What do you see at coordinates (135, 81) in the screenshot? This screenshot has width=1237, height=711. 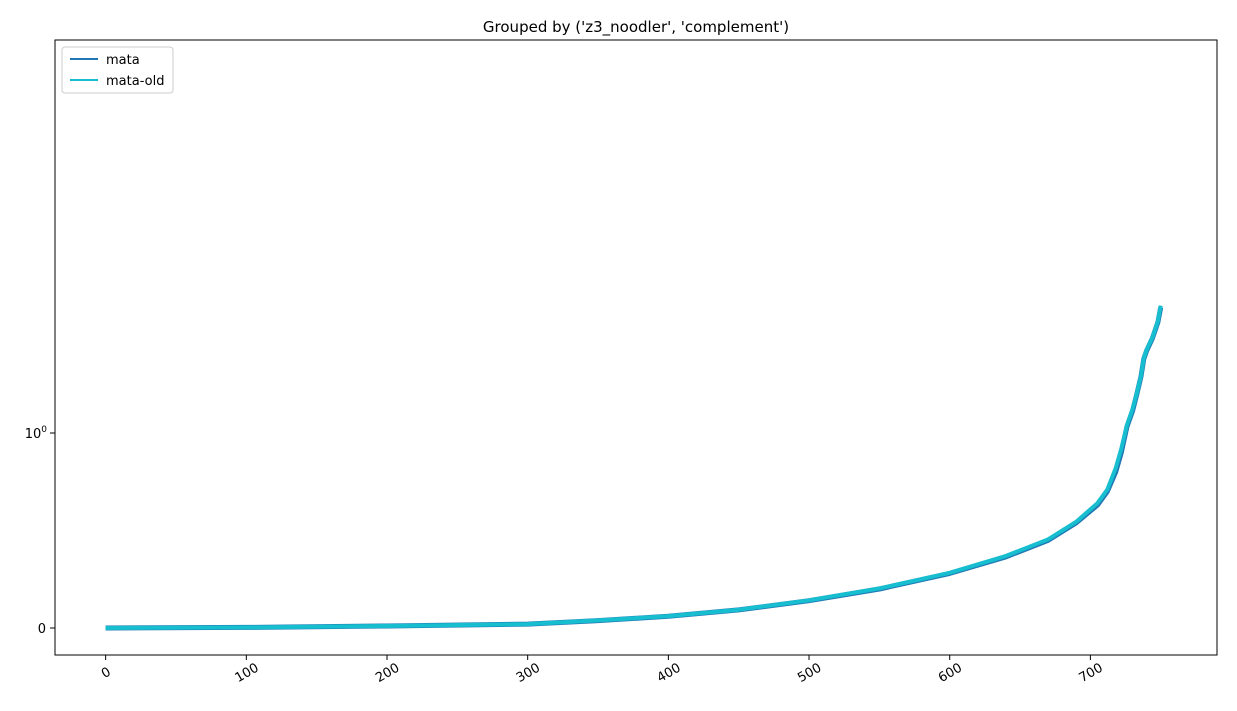 I see `legend-label-mata-old: mata-old` at bounding box center [135, 81].